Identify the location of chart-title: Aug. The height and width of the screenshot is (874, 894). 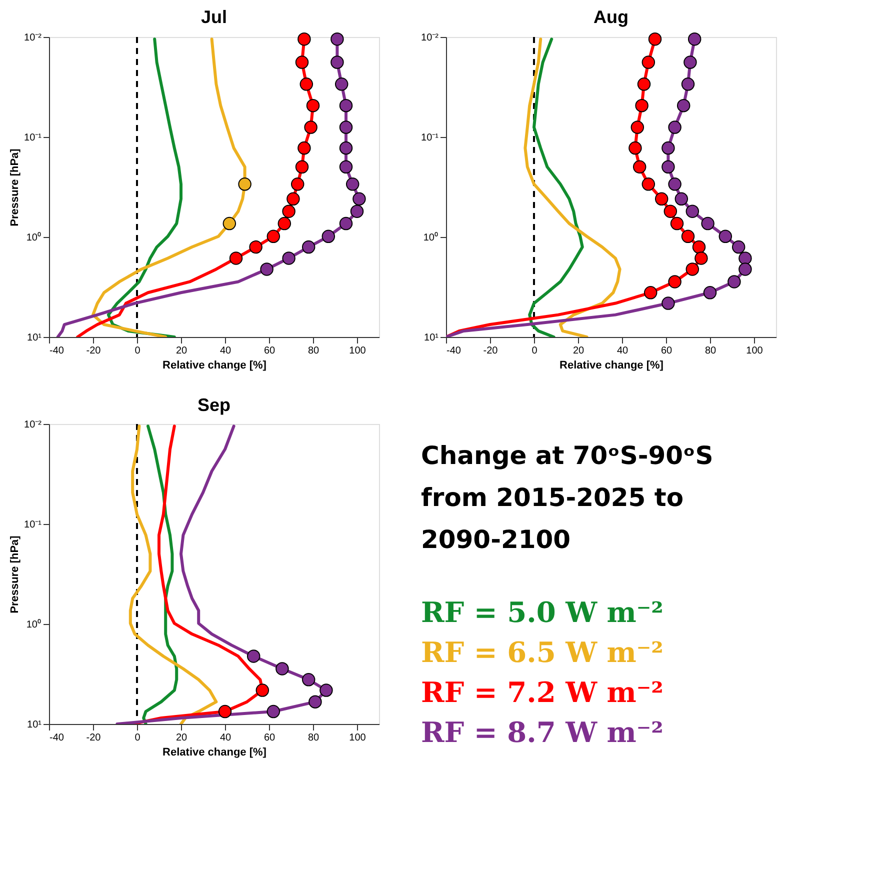
(611, 16).